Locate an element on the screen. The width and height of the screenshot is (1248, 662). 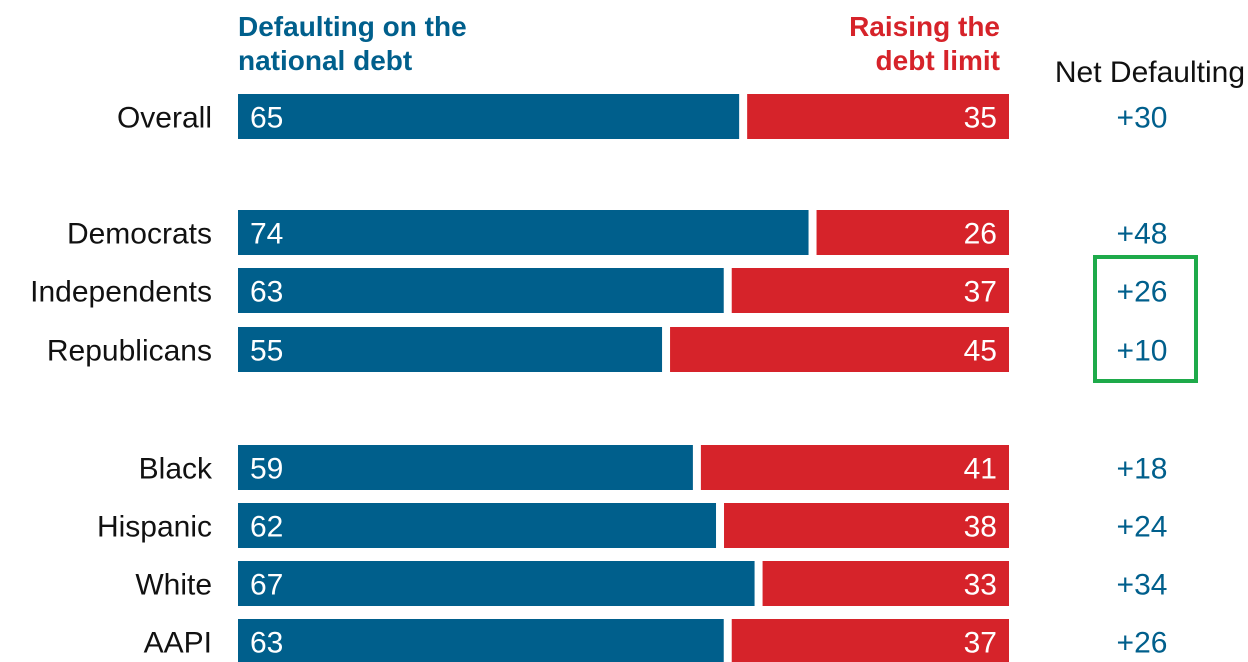
bar-defaulting-aapi is located at coordinates (481, 640).